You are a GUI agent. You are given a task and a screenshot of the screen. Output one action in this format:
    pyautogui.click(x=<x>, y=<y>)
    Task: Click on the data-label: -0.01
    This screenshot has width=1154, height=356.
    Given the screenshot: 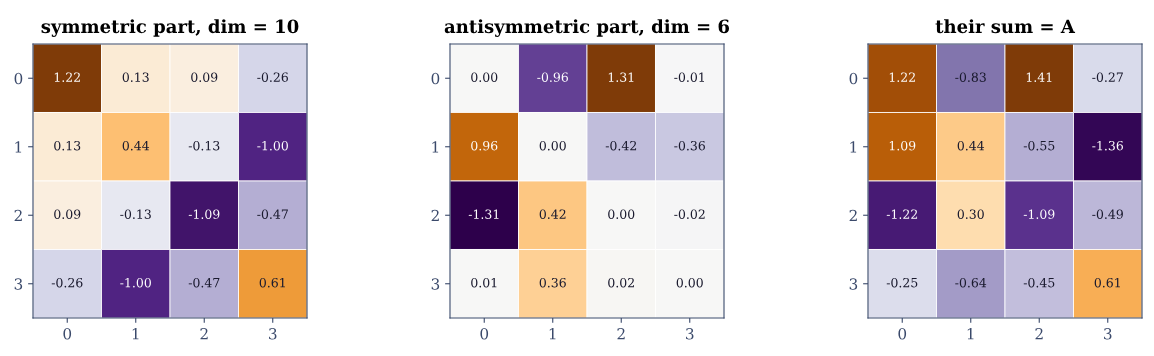 What is the action you would take?
    pyautogui.click(x=689, y=77)
    